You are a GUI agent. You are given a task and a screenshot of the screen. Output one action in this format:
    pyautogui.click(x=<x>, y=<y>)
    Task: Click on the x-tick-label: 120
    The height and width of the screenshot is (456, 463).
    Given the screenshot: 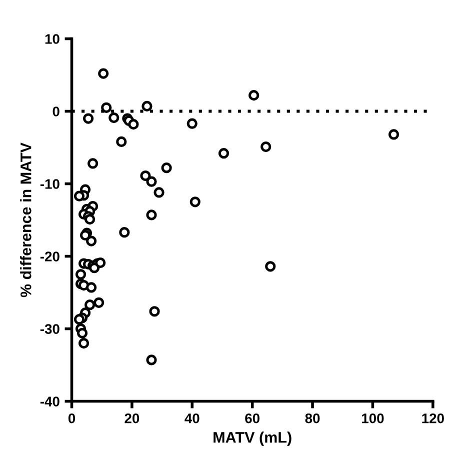 What is the action you would take?
    pyautogui.click(x=433, y=418)
    